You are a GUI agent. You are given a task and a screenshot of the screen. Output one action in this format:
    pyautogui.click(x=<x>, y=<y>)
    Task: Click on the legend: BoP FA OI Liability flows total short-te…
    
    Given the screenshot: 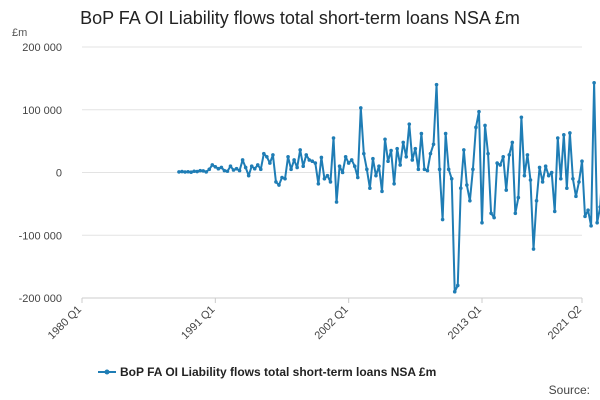 What is the action you would take?
    pyautogui.click(x=267, y=372)
    